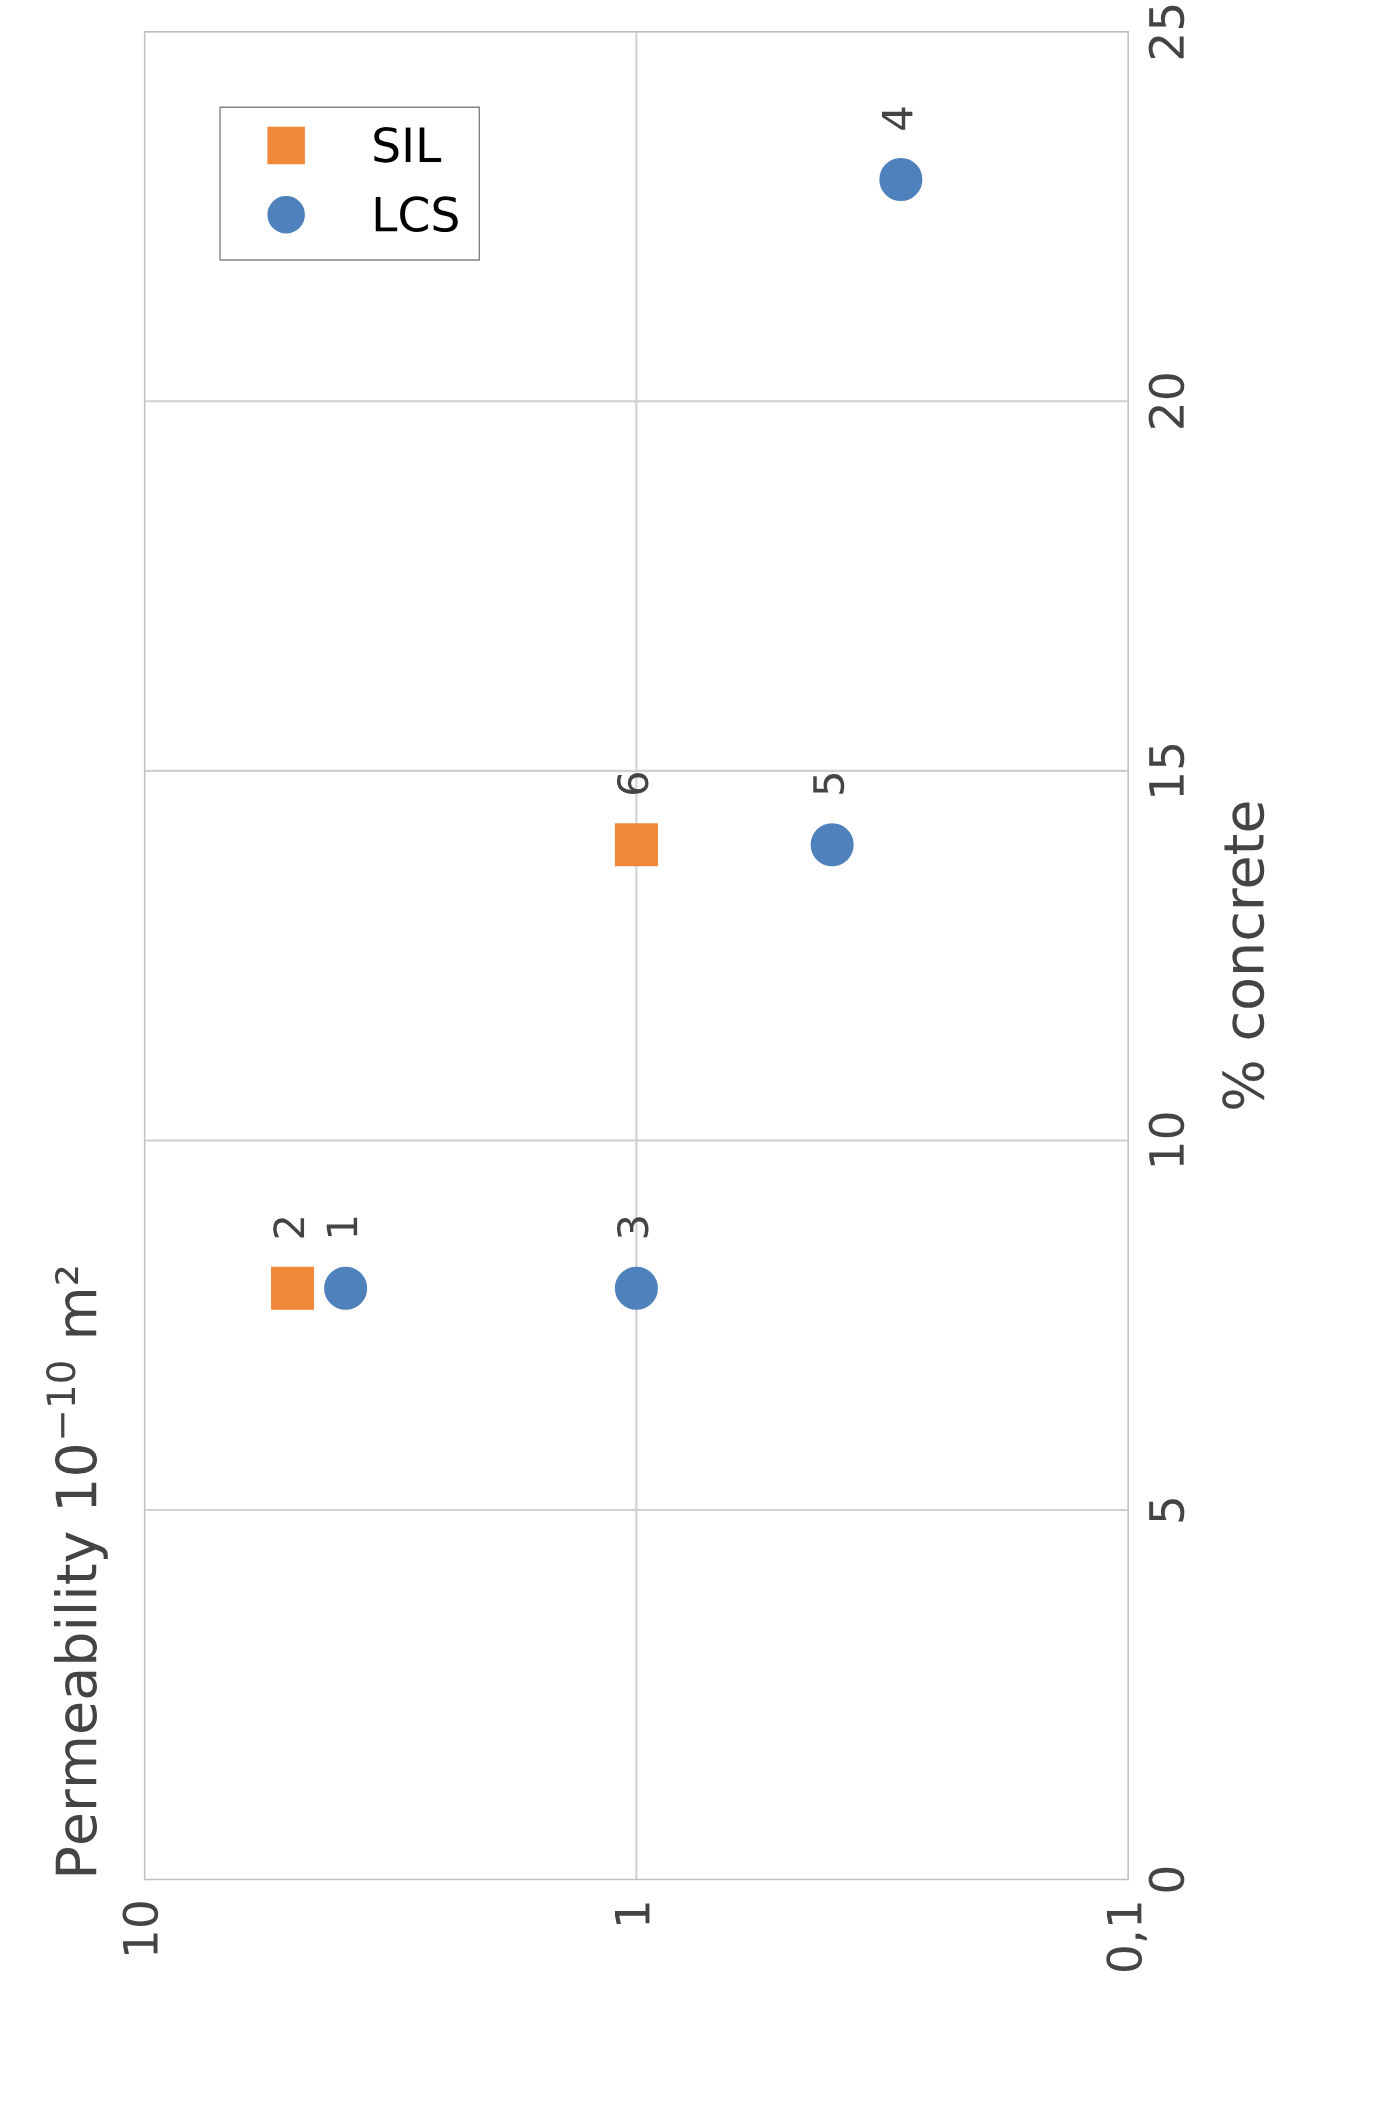 Image resolution: width=1376 pixels, height=2112 pixels. Describe the element at coordinates (1243, 955) in the screenshot. I see `y-axis-title: % concrete` at that location.